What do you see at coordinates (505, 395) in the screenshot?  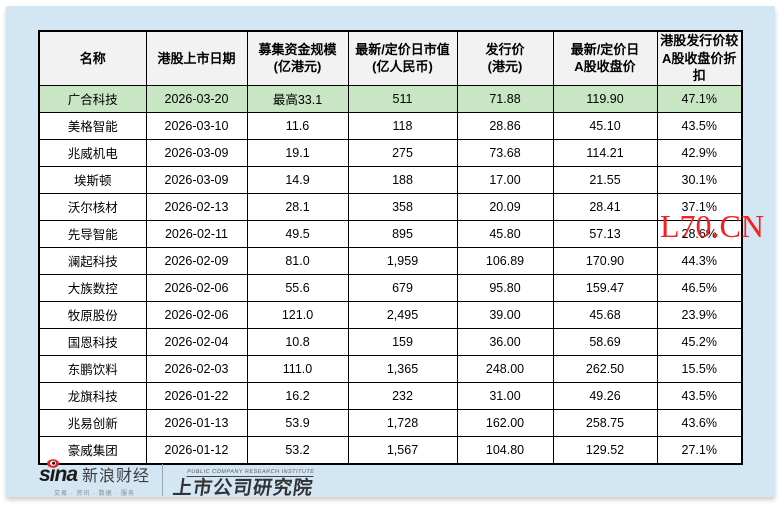 I see `table-cell: 31.00` at bounding box center [505, 395].